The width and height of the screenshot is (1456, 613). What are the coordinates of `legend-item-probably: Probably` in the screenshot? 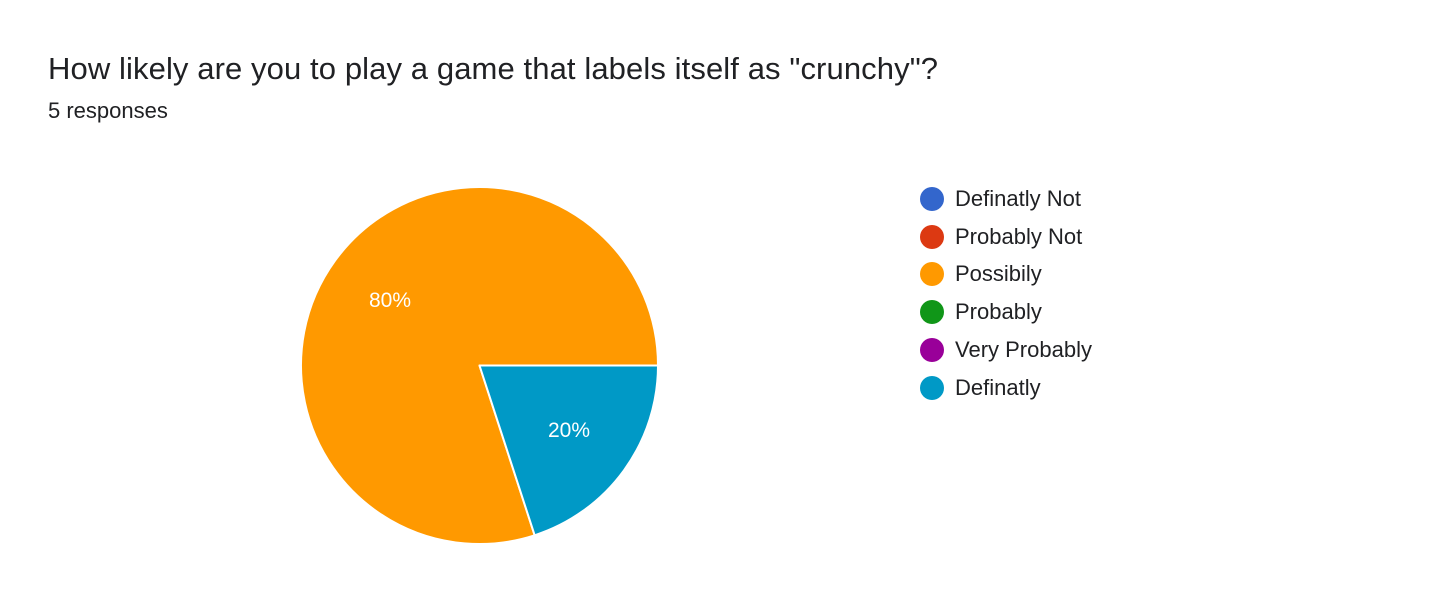 It's located at (1006, 312).